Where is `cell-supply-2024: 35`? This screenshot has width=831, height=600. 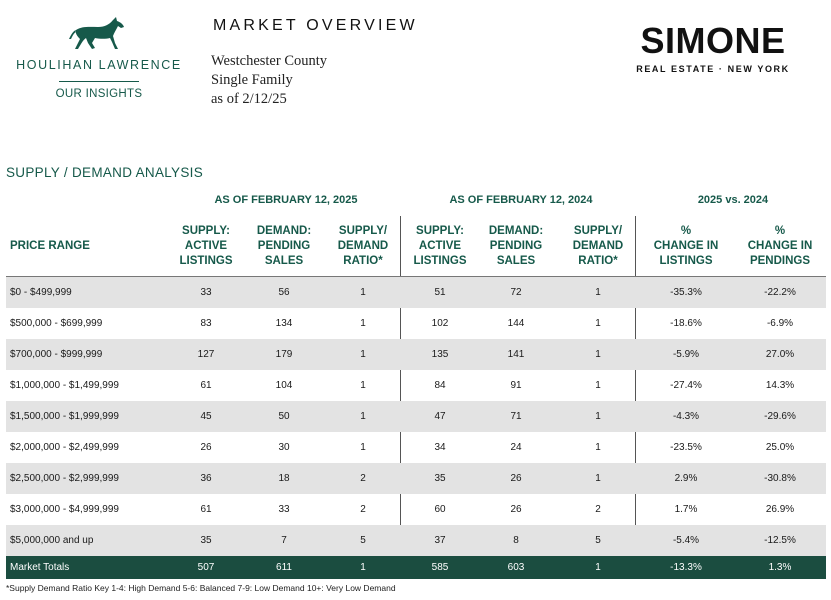
cell-supply-2024: 35 is located at coordinates (440, 478).